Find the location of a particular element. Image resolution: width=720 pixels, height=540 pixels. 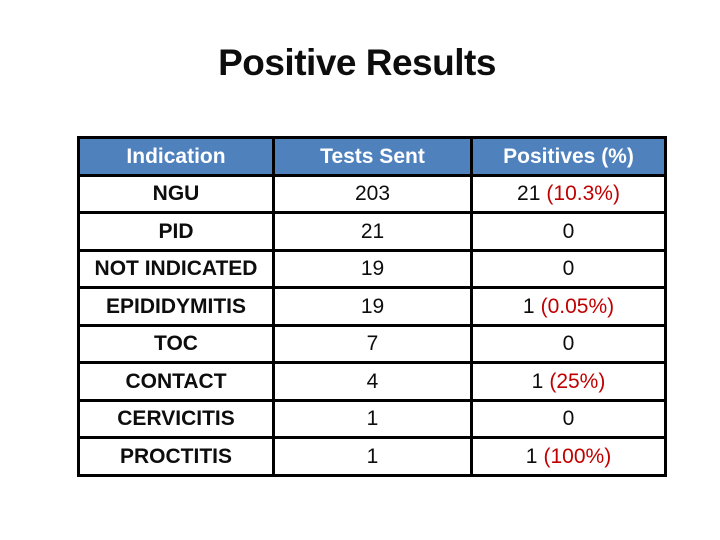

cell-positives: 21 (10.3%) is located at coordinates (568, 193).